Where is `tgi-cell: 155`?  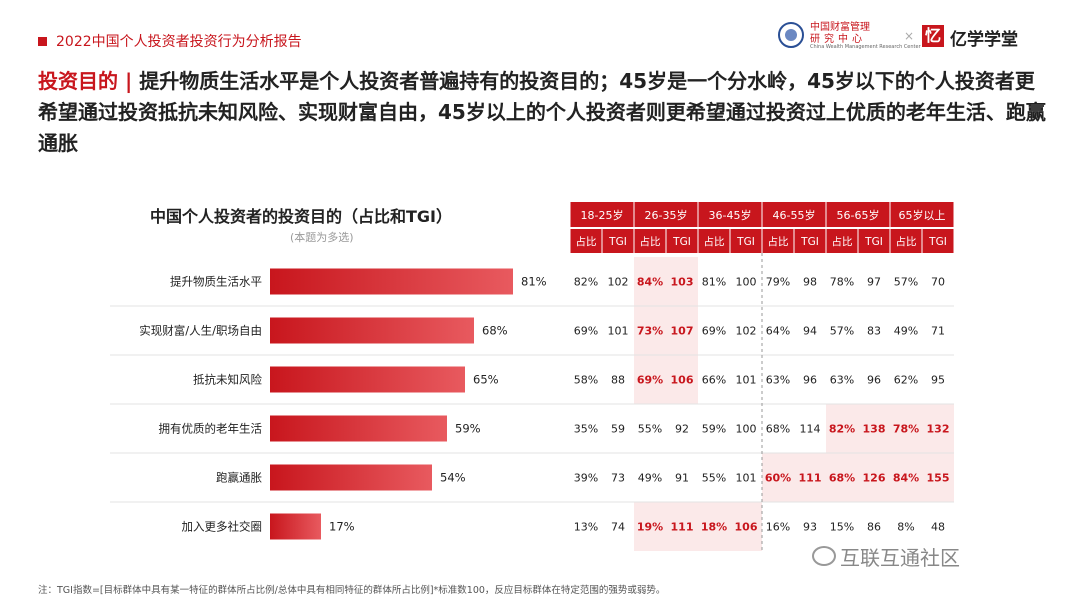 tgi-cell: 155 is located at coordinates (938, 478).